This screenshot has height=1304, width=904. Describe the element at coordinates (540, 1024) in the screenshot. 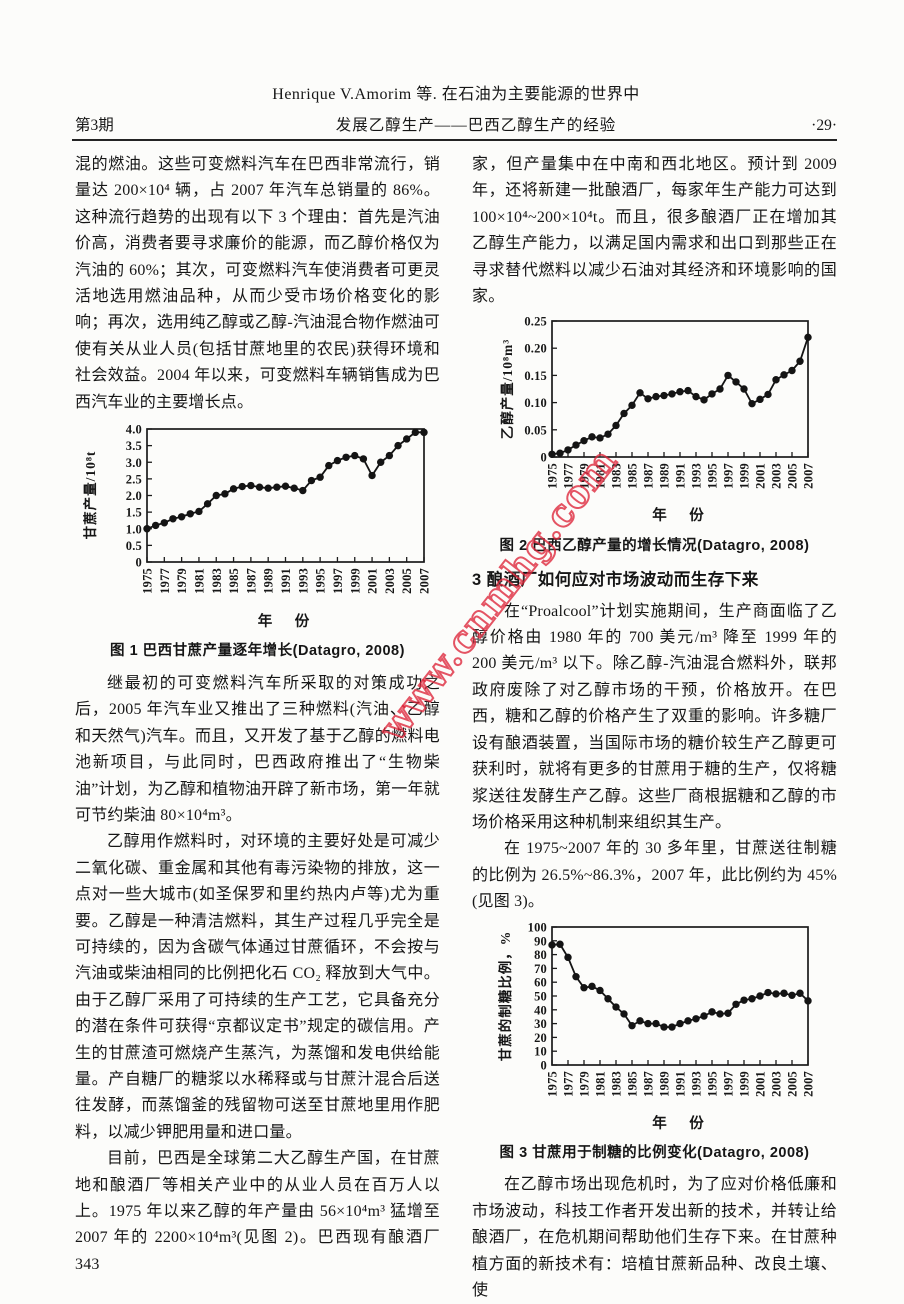

I see `svg-text: 30` at that location.